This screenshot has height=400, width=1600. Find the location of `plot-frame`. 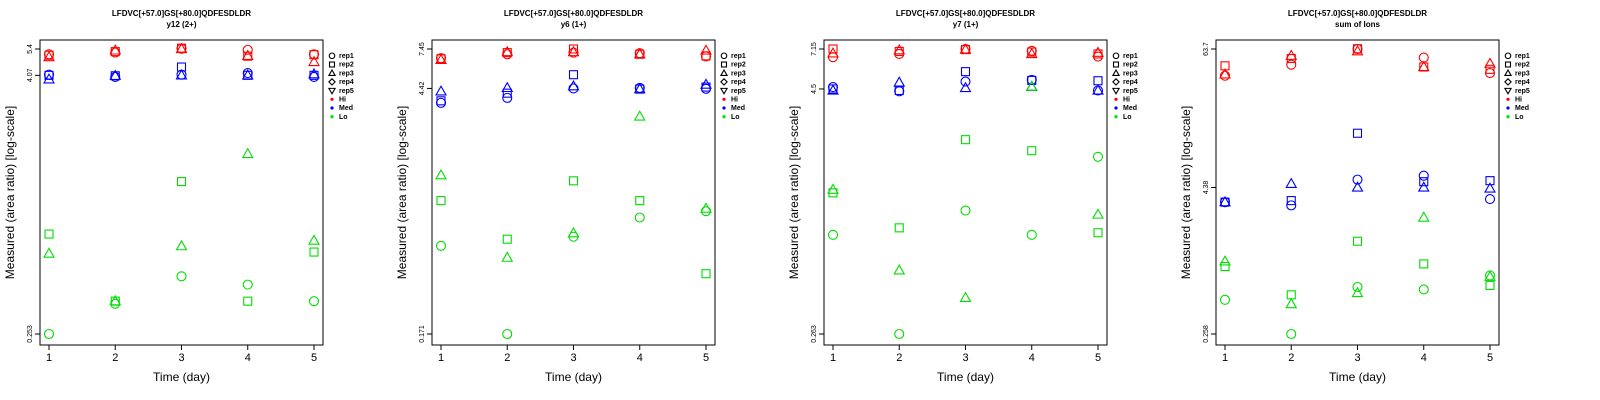

plot-frame is located at coordinates (573, 192).